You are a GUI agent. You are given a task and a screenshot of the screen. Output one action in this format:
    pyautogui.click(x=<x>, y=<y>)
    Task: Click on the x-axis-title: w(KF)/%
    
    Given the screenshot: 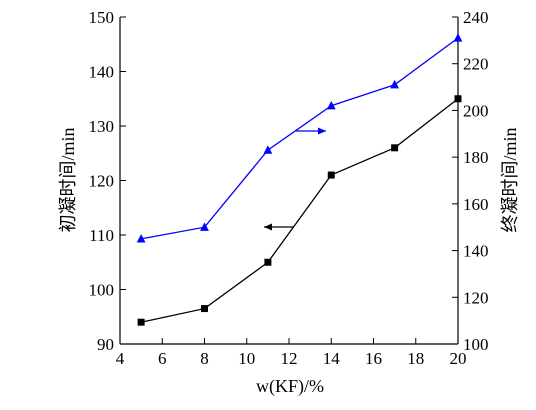 What is the action you would take?
    pyautogui.click(x=290, y=386)
    